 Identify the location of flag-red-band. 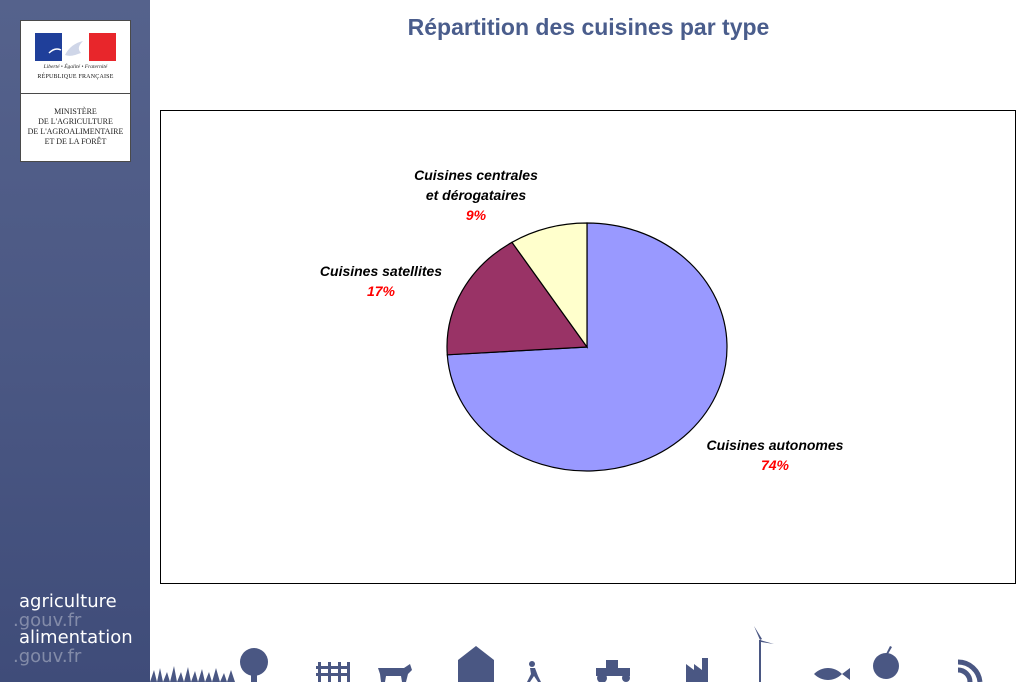
(102, 47).